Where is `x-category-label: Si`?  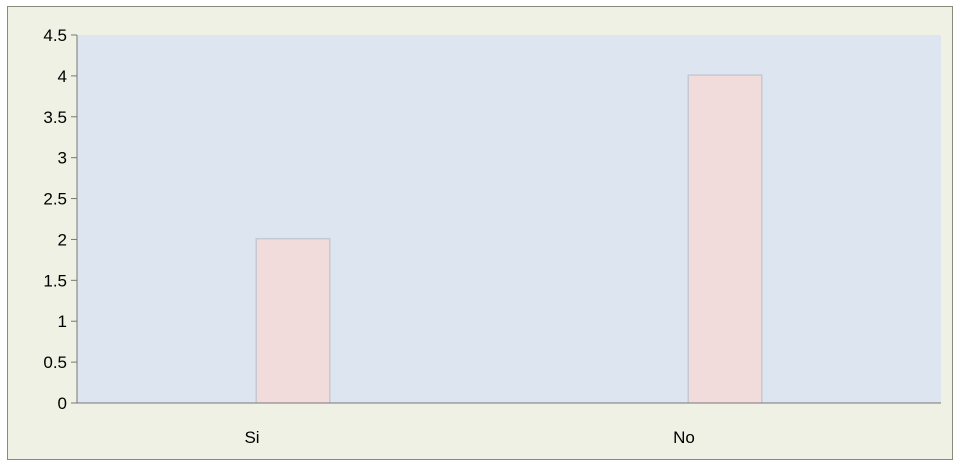 x-category-label: Si is located at coordinates (251, 437).